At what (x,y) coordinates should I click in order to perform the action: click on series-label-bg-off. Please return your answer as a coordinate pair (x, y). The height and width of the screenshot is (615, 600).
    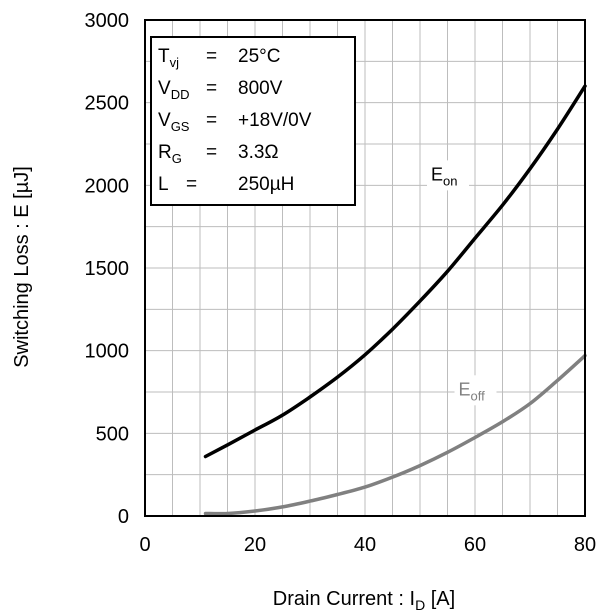
    Looking at the image, I should click on (475, 390).